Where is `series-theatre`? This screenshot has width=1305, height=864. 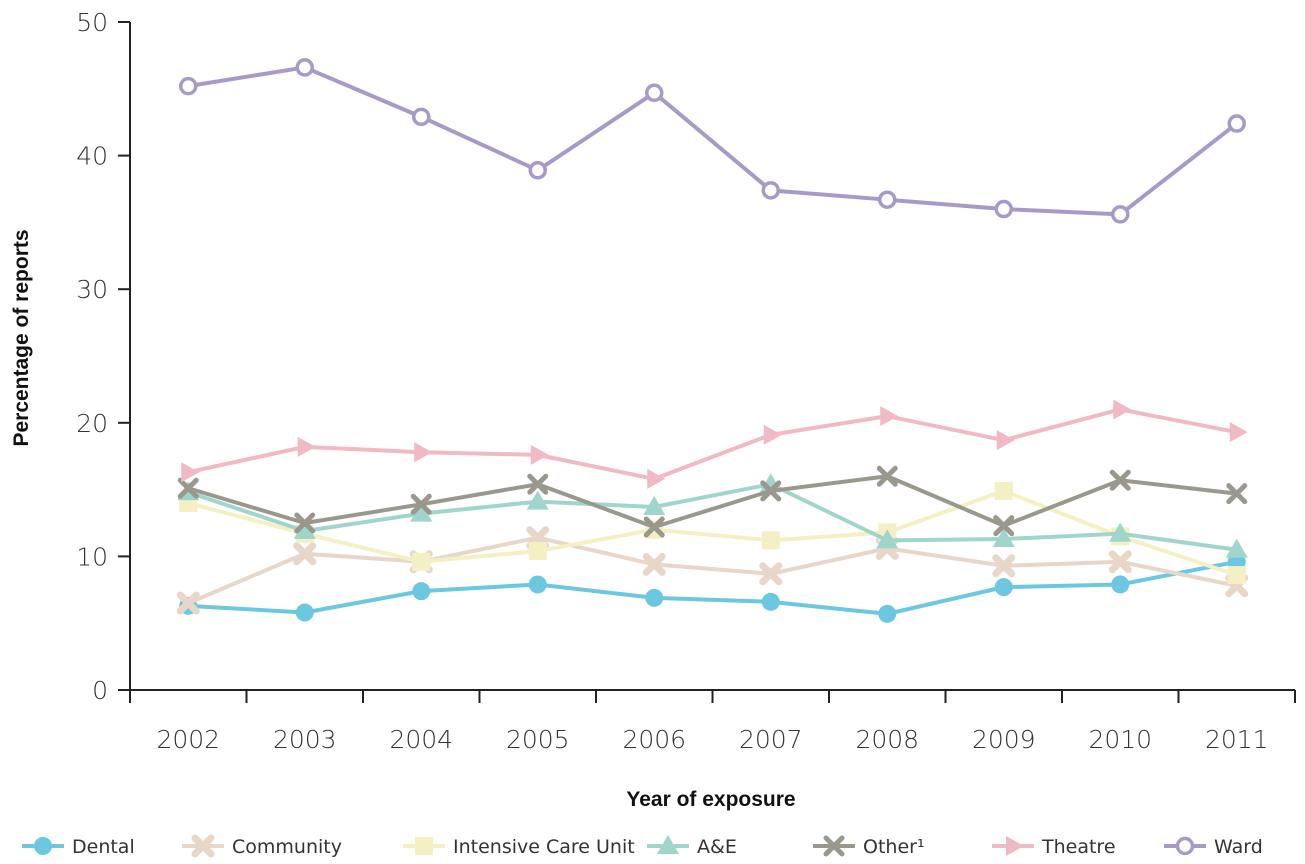
series-theatre is located at coordinates (714, 444).